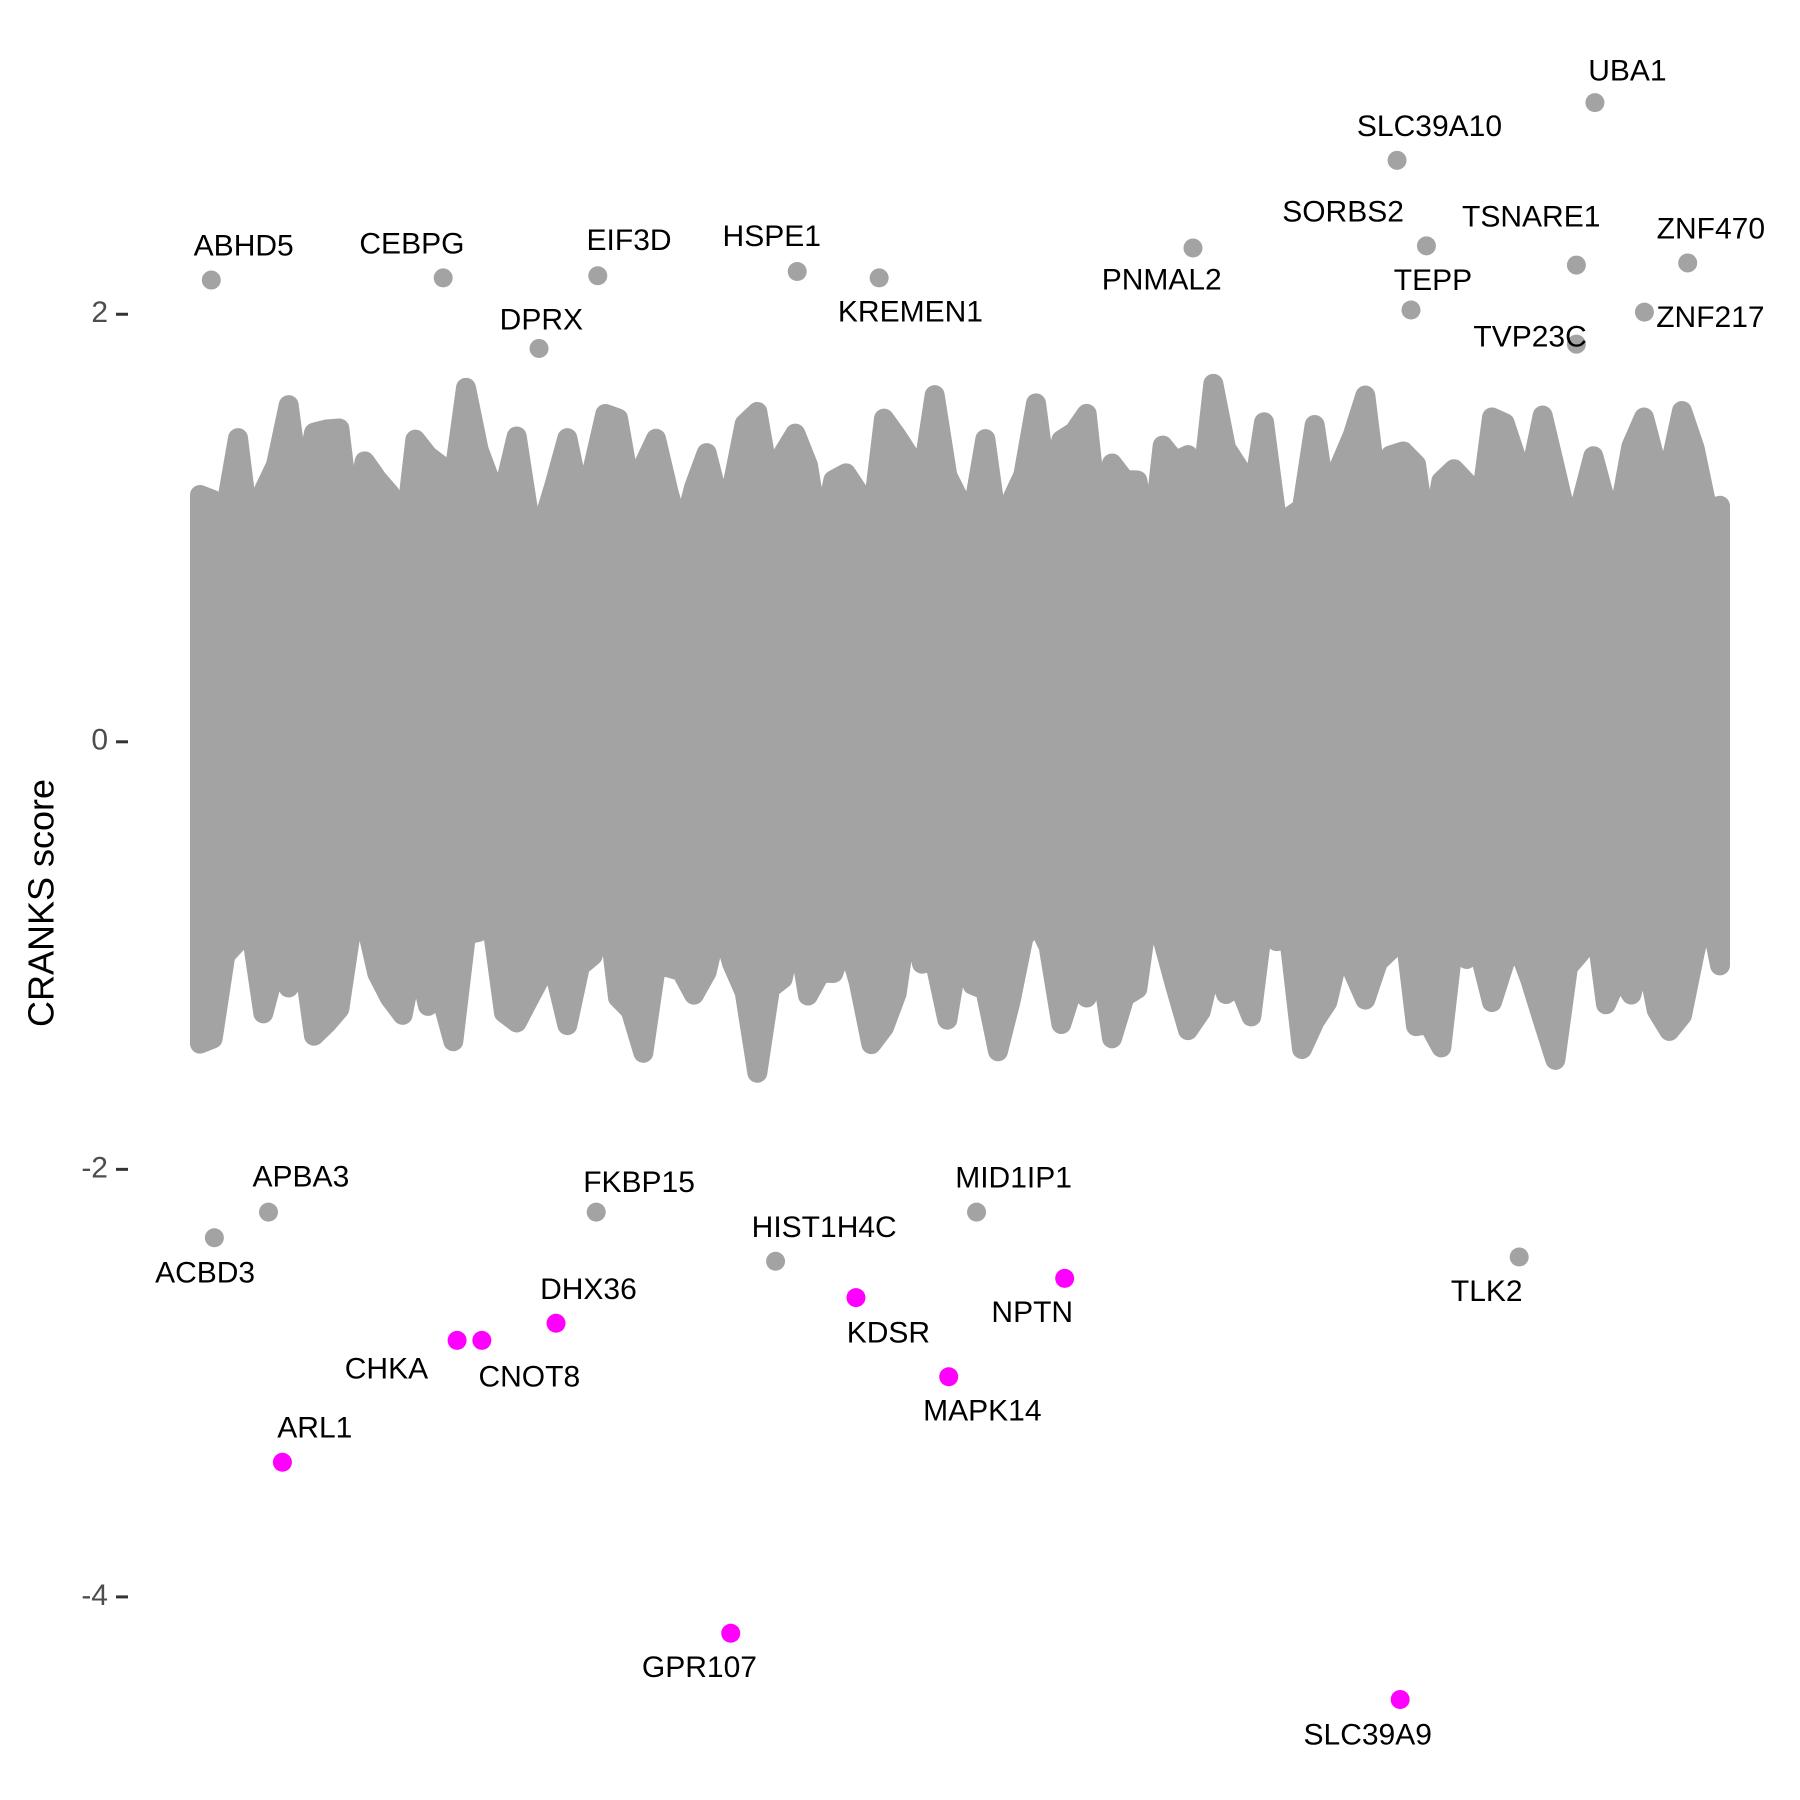  What do you see at coordinates (629, 240) in the screenshot?
I see `point-label: EIF3D` at bounding box center [629, 240].